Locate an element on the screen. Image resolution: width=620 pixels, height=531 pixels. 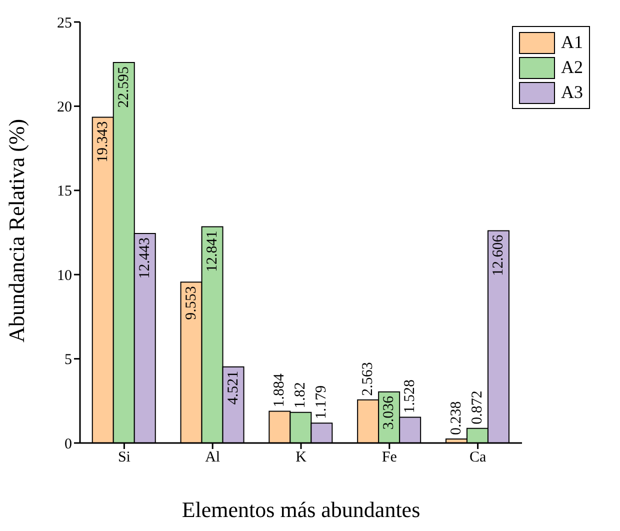
x-tick-label: K is located at coordinates (301, 458).